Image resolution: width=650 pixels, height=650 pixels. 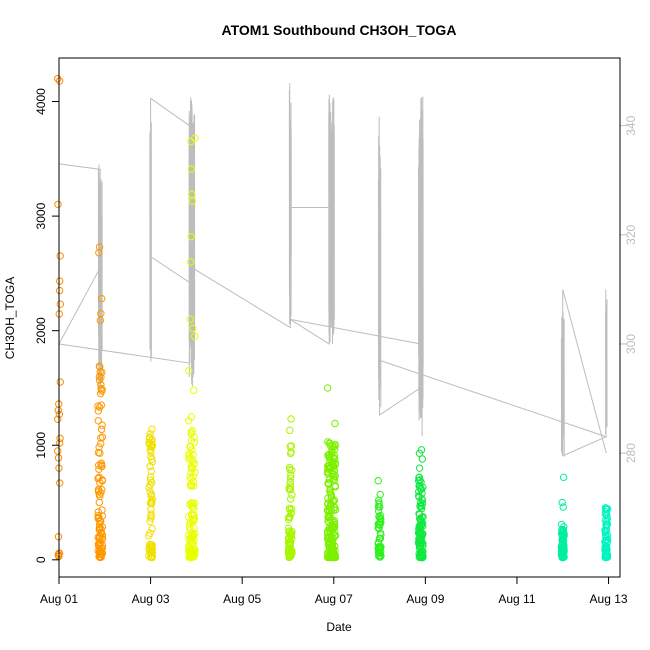 What do you see at coordinates (631, 125) in the screenshot?
I see `y2-tick-label: 340` at bounding box center [631, 125].